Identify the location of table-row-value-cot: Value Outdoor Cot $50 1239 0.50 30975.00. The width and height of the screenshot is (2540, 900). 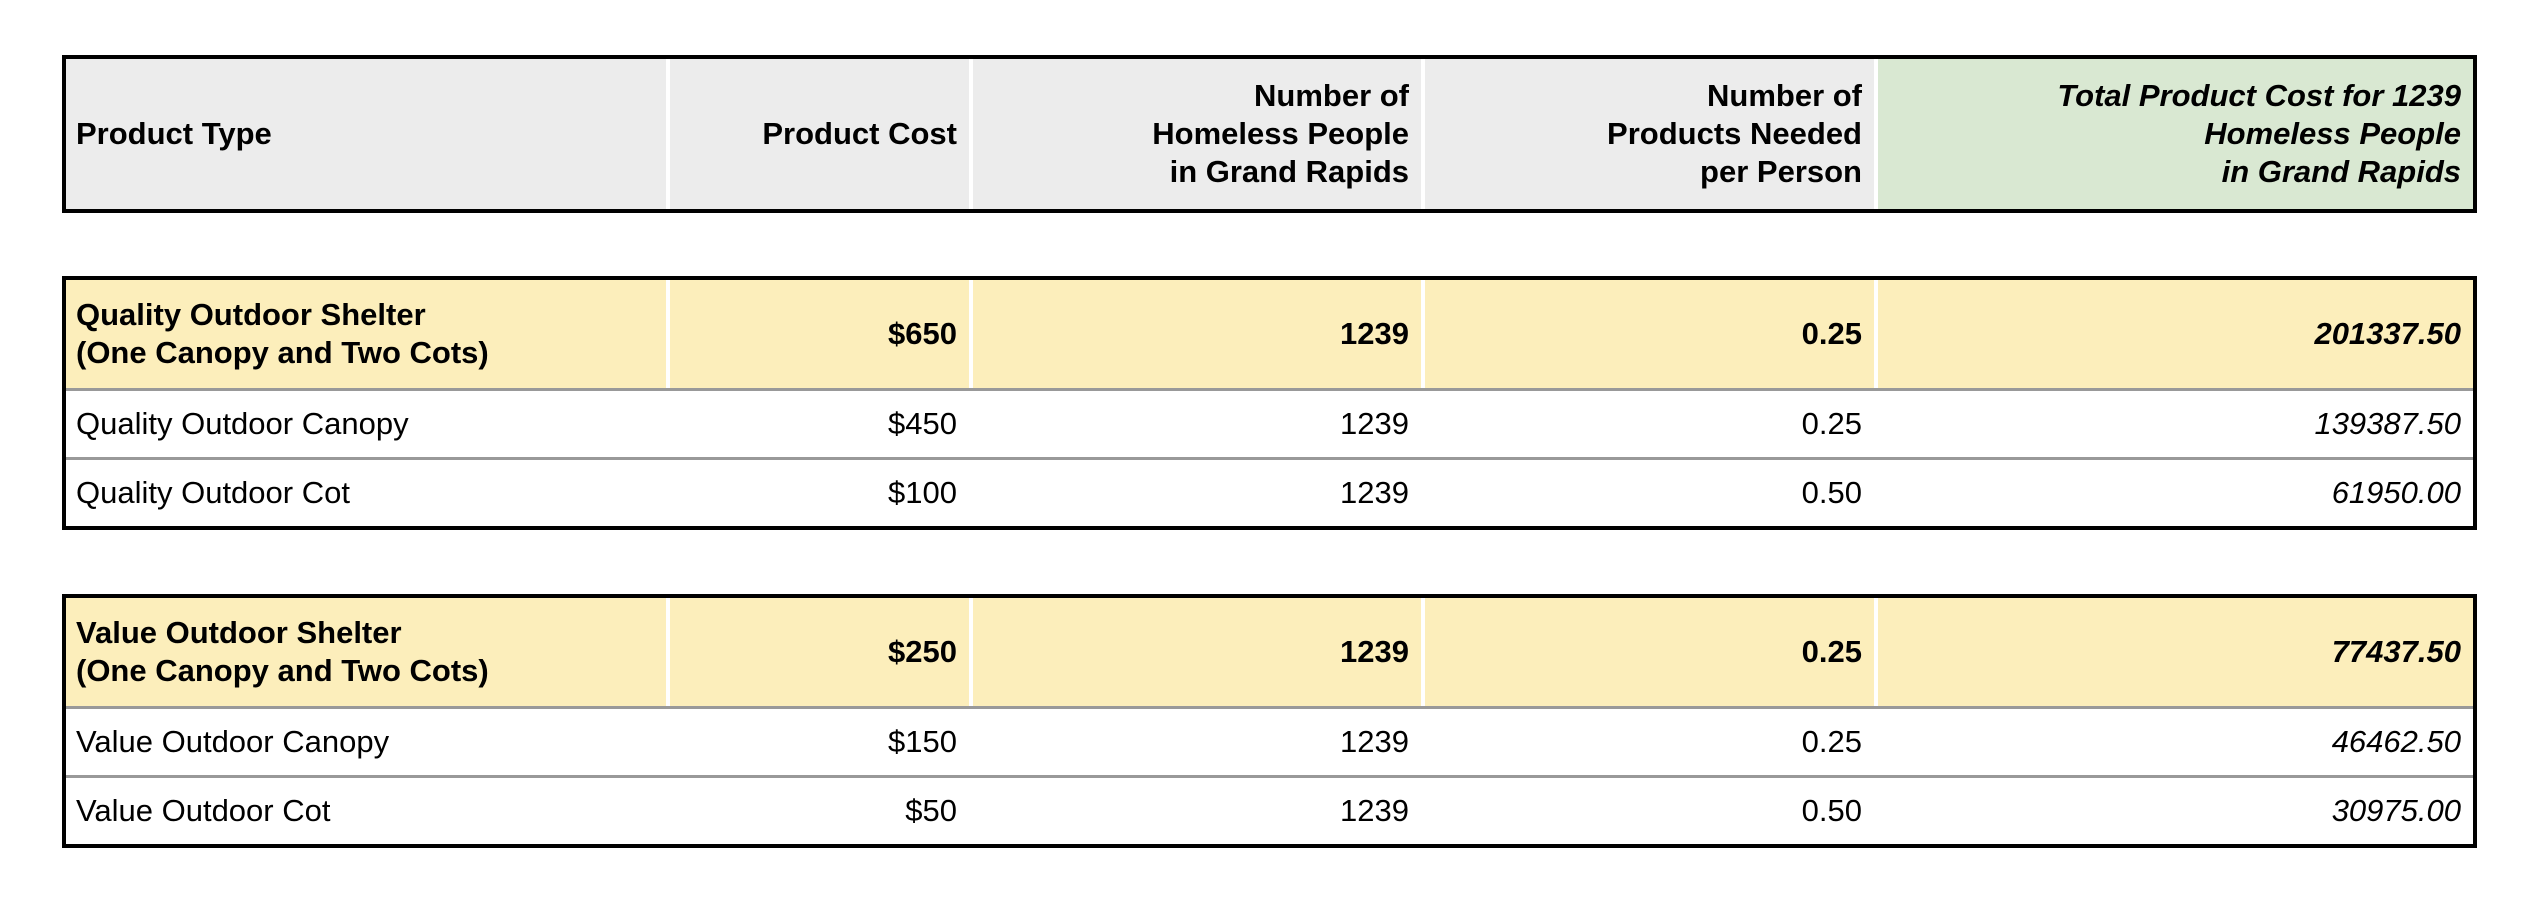
(1269, 809).